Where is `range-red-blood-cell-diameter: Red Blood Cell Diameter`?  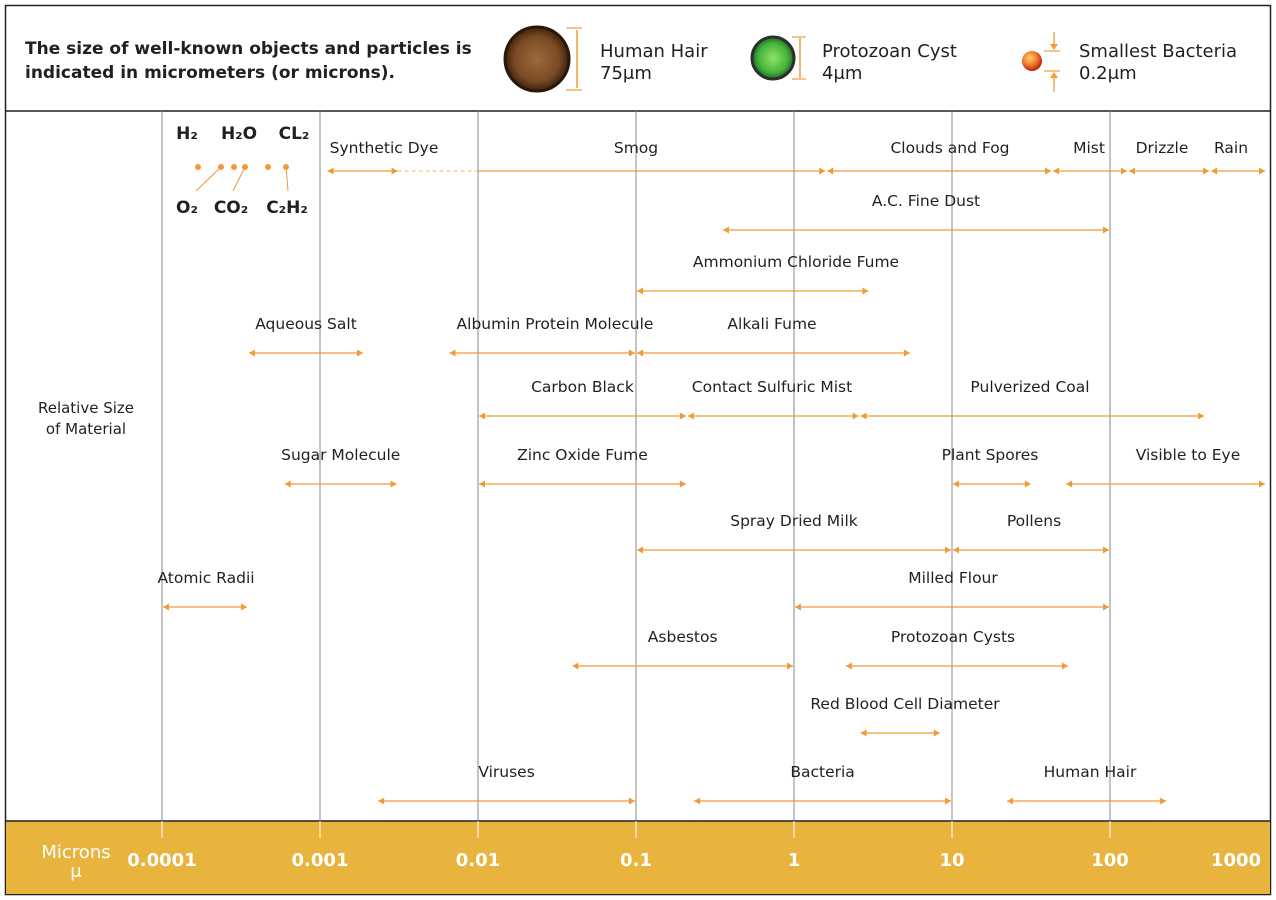
range-red-blood-cell-diameter: Red Blood Cell Diameter is located at coordinates (905, 716).